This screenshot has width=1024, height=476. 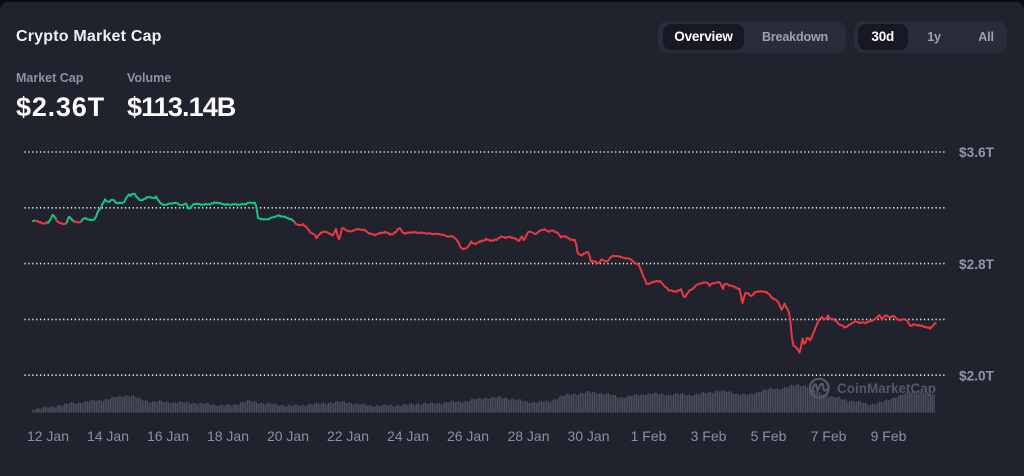 I want to click on svg-text: 16 Jan, so click(x=168, y=436).